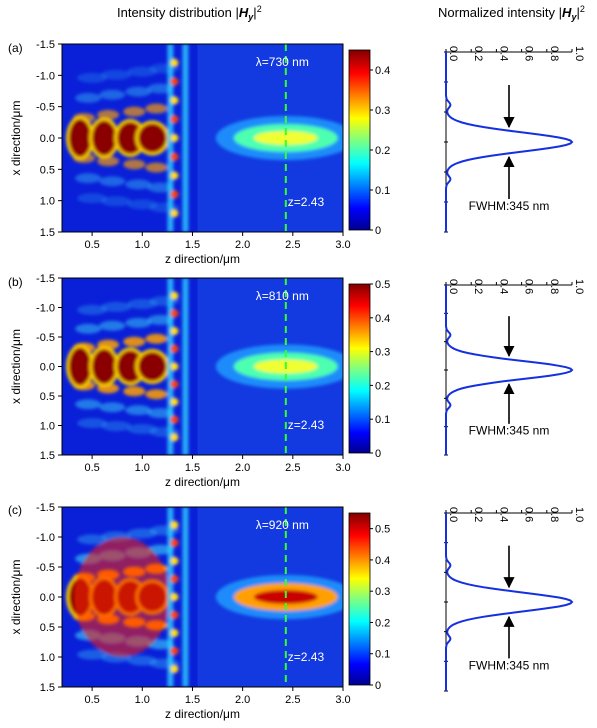 This screenshot has width=597, height=728. Describe the element at coordinates (15, 510) in the screenshot. I see `panel-label: (c)` at that location.